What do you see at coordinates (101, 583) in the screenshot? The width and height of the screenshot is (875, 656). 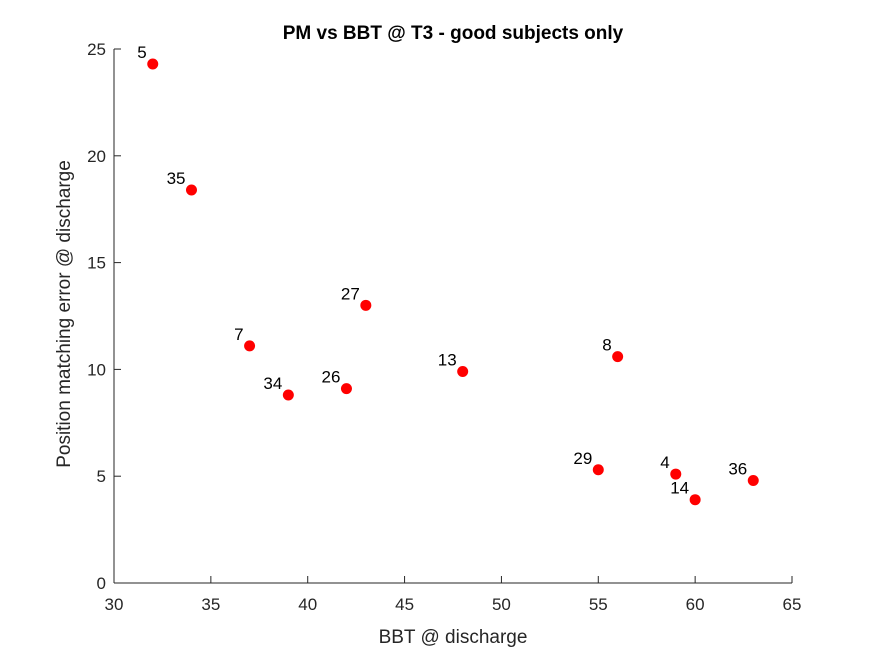 I see `y-tick-label: 0` at bounding box center [101, 583].